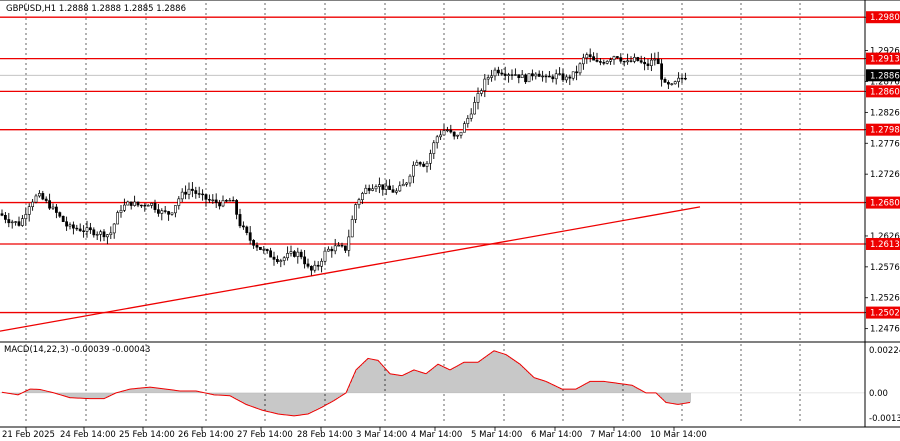 The height and width of the screenshot is (441, 900). Describe the element at coordinates (265, 435) in the screenshot. I see `x-tick-label: 27 Feb 14:00` at that location.